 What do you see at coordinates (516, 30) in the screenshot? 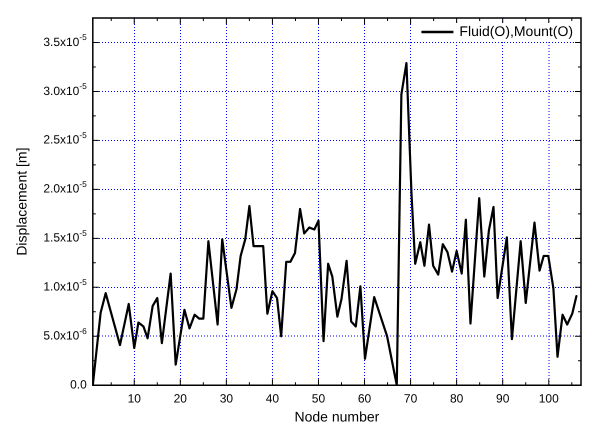
I see `legend-label: Fluid(O),Mount(O)` at bounding box center [516, 30].